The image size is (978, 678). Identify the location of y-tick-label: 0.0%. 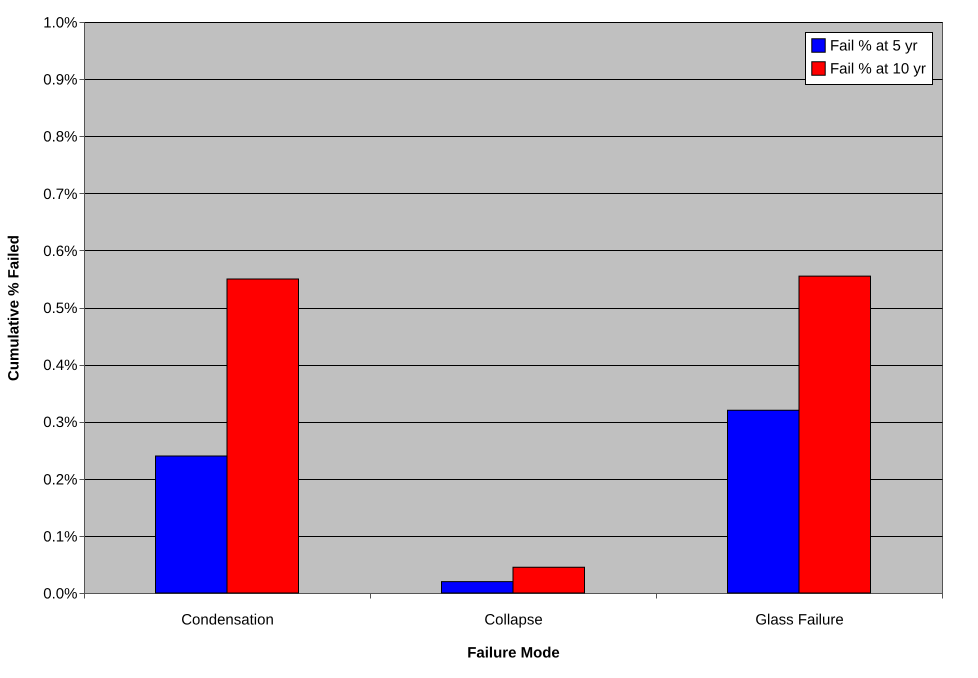
(60, 594).